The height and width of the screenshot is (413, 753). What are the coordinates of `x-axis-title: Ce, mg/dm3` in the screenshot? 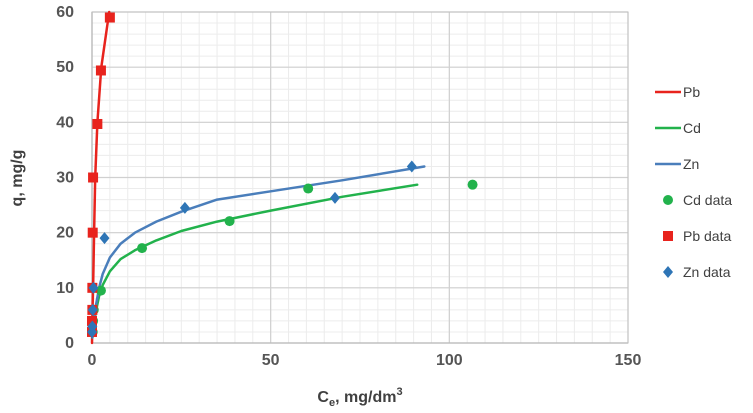 It's located at (359, 397).